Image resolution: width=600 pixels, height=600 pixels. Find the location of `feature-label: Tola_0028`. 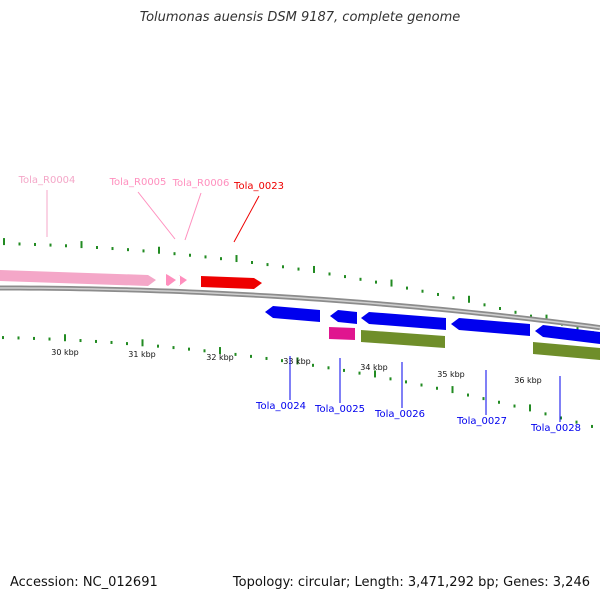

feature-label: Tola_0028 is located at coordinates (555, 428).